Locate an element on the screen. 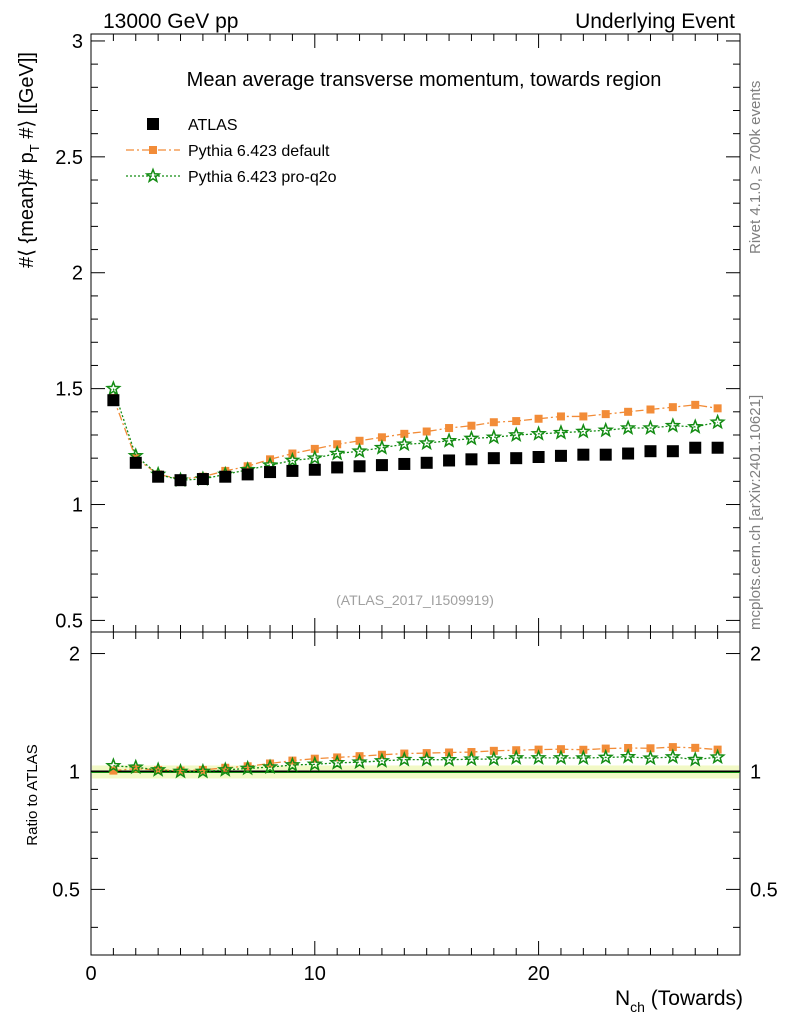 Image resolution: width=786 pixels, height=1024 pixels. series-line-pythia-6-423-pro-q2o is located at coordinates (415, 434).